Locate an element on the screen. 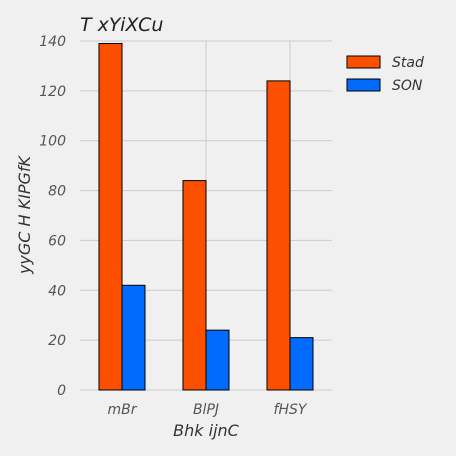 The height and width of the screenshot is (456, 456). legend-swatch-son is located at coordinates (363, 85).